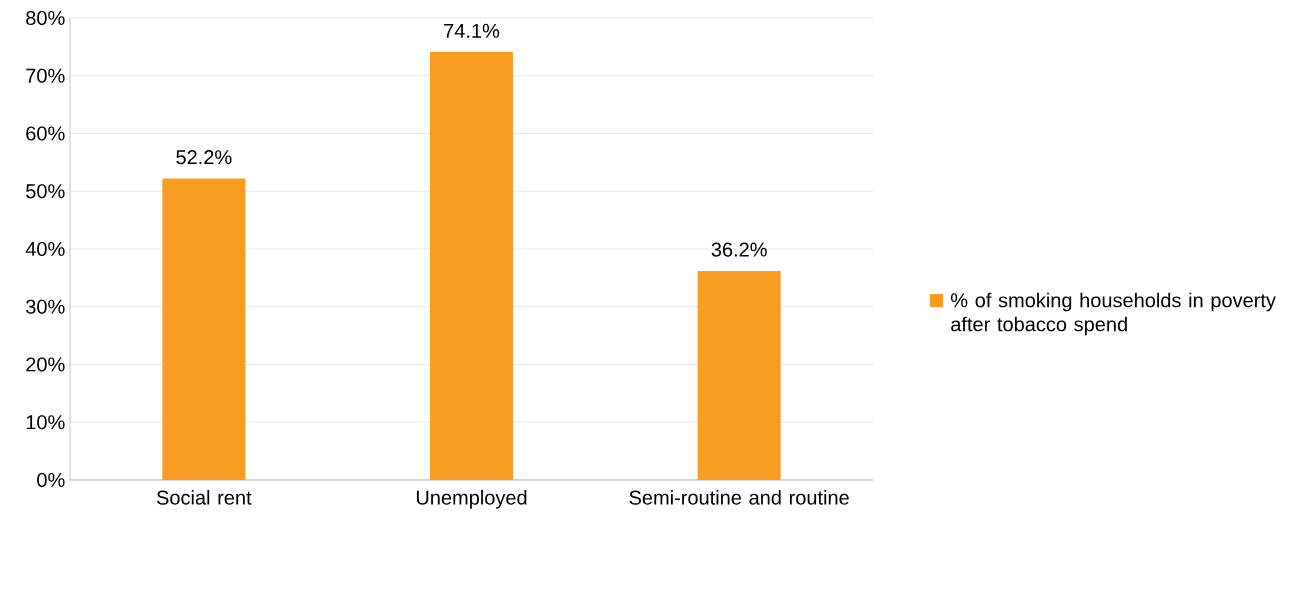 The image size is (1303, 591). I want to click on y-tick-label: 70%, so click(45, 75).